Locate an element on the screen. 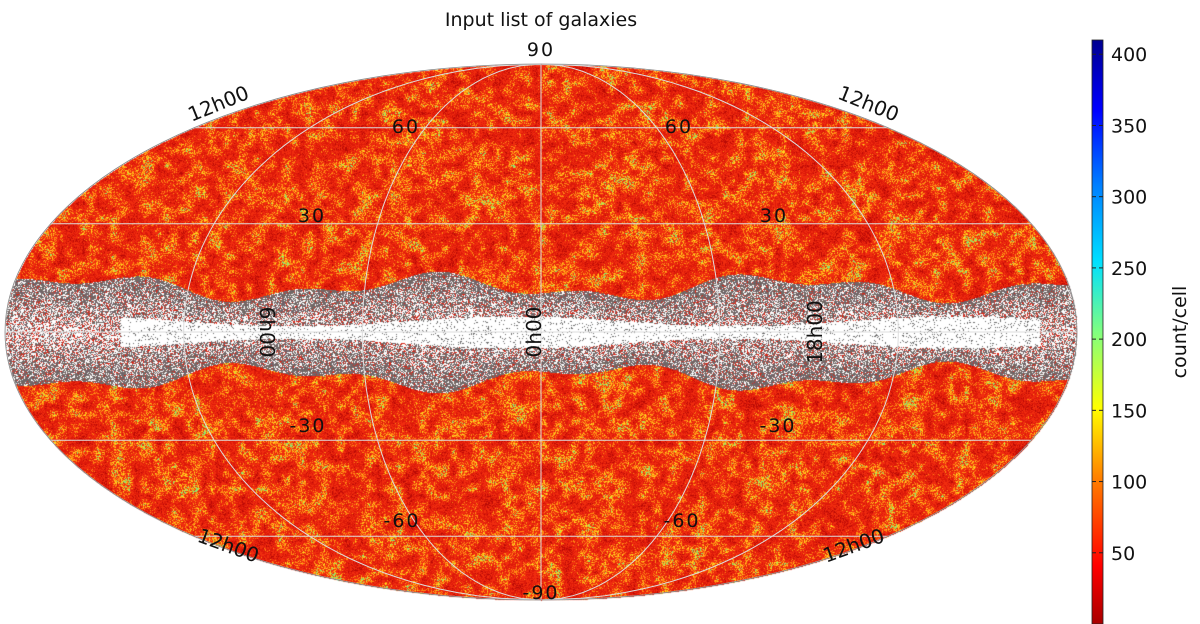 The height and width of the screenshot is (624, 1200). lon-label-6h: 6h00 is located at coordinates (267, 332).